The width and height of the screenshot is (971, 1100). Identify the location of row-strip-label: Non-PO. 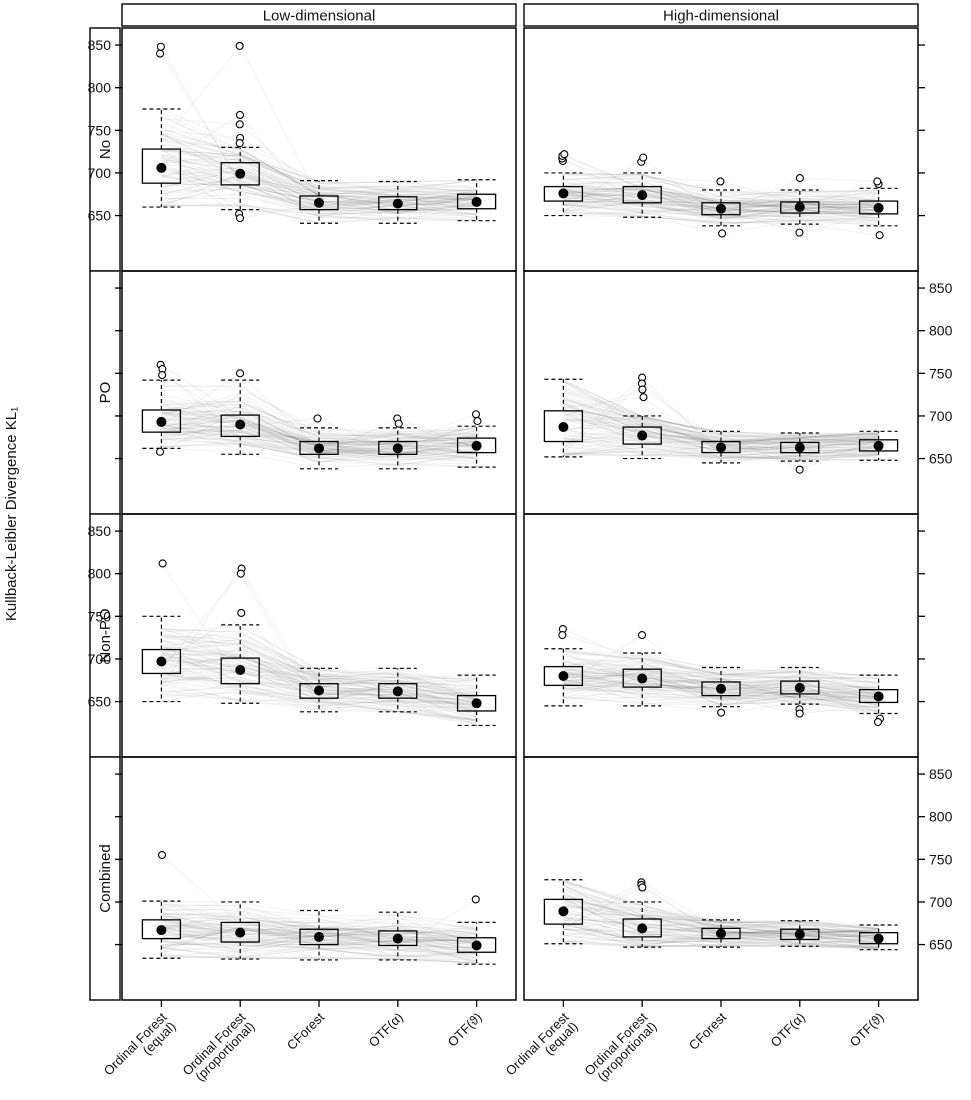
(105, 635).